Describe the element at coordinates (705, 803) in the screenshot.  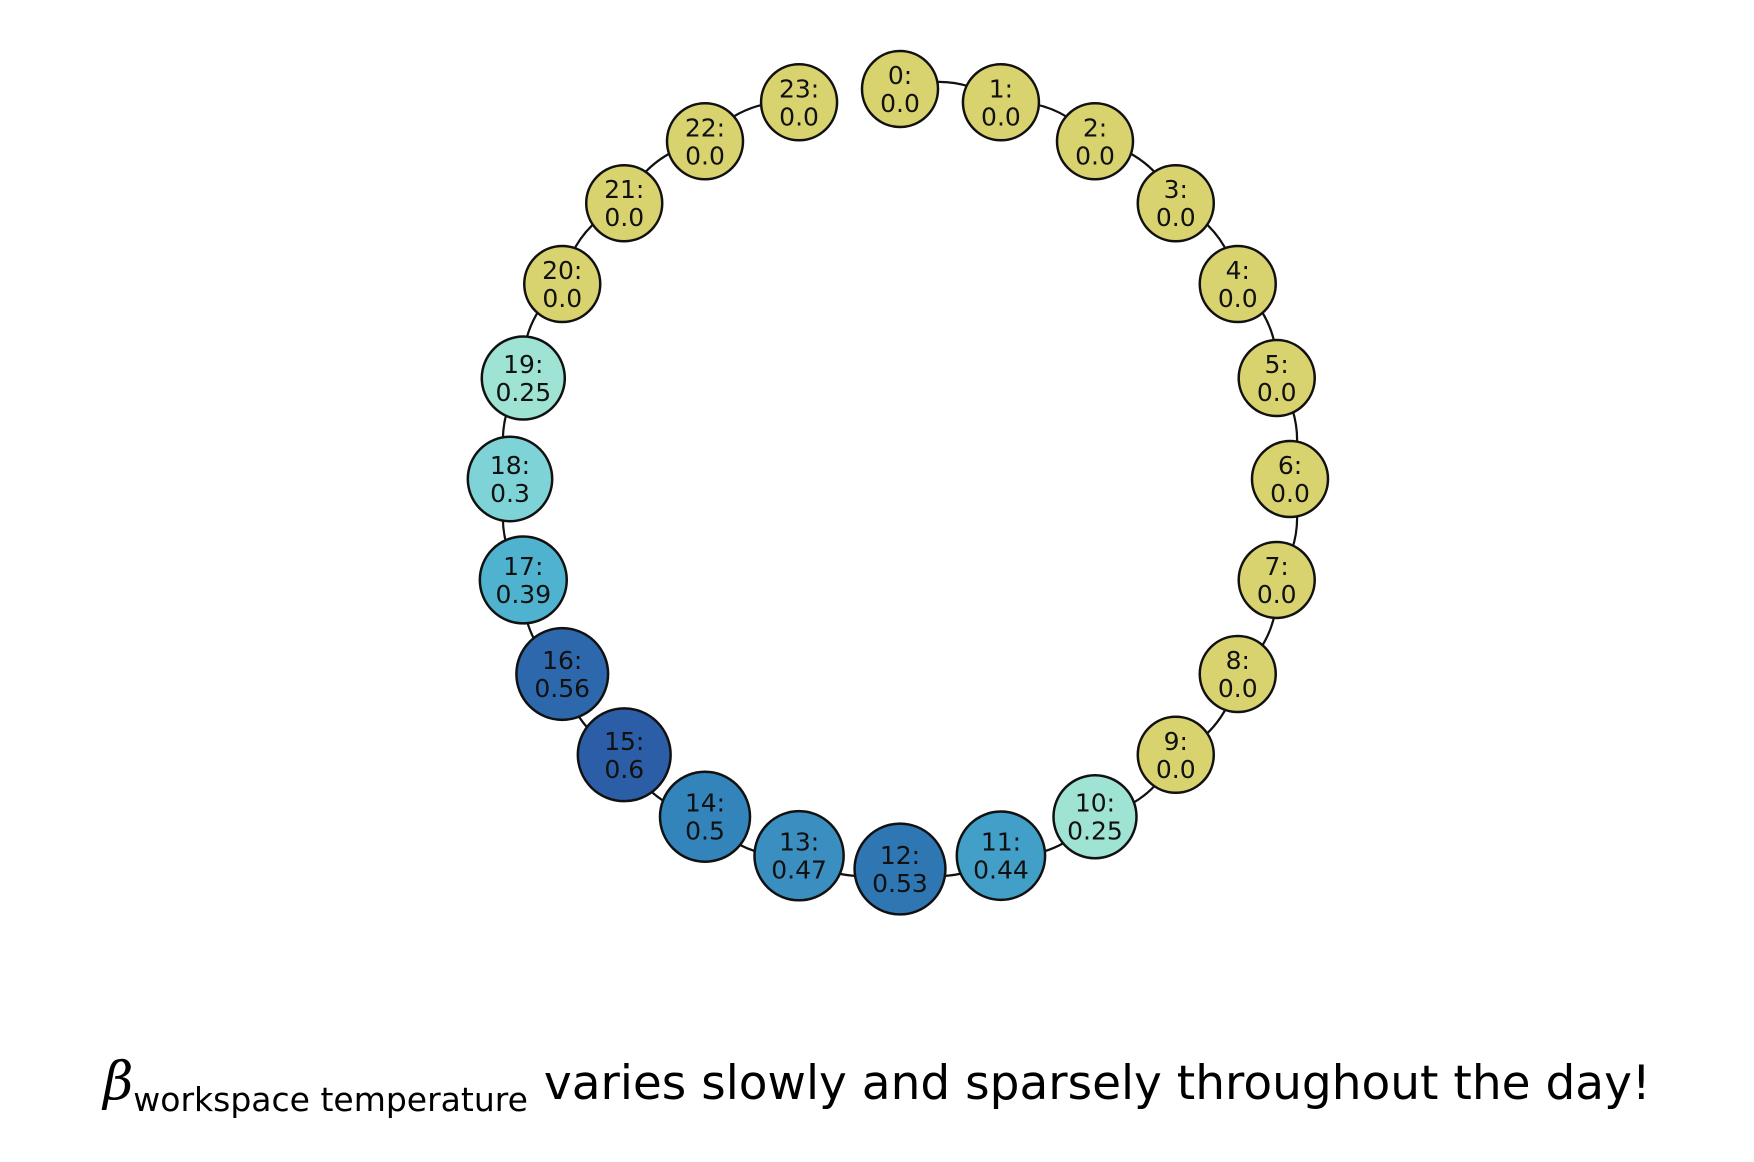
I see `node-14-id-label: 14:` at that location.